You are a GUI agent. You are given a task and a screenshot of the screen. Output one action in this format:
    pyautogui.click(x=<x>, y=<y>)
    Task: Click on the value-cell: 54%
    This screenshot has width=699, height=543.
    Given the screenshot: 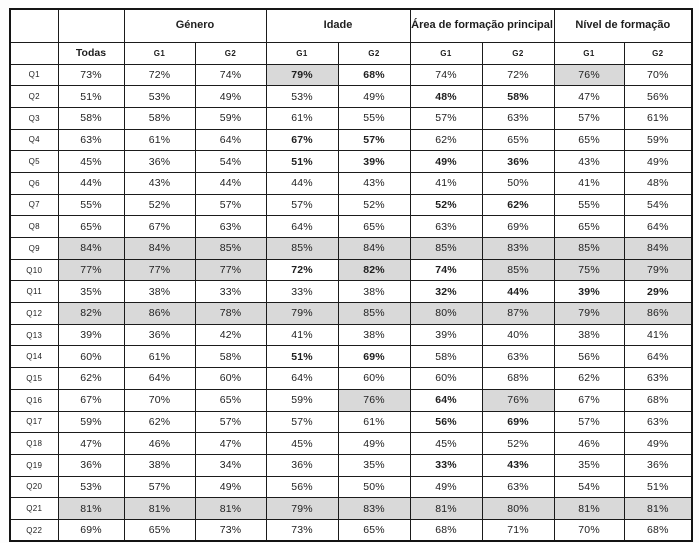 What is the action you would take?
    pyautogui.click(x=230, y=161)
    